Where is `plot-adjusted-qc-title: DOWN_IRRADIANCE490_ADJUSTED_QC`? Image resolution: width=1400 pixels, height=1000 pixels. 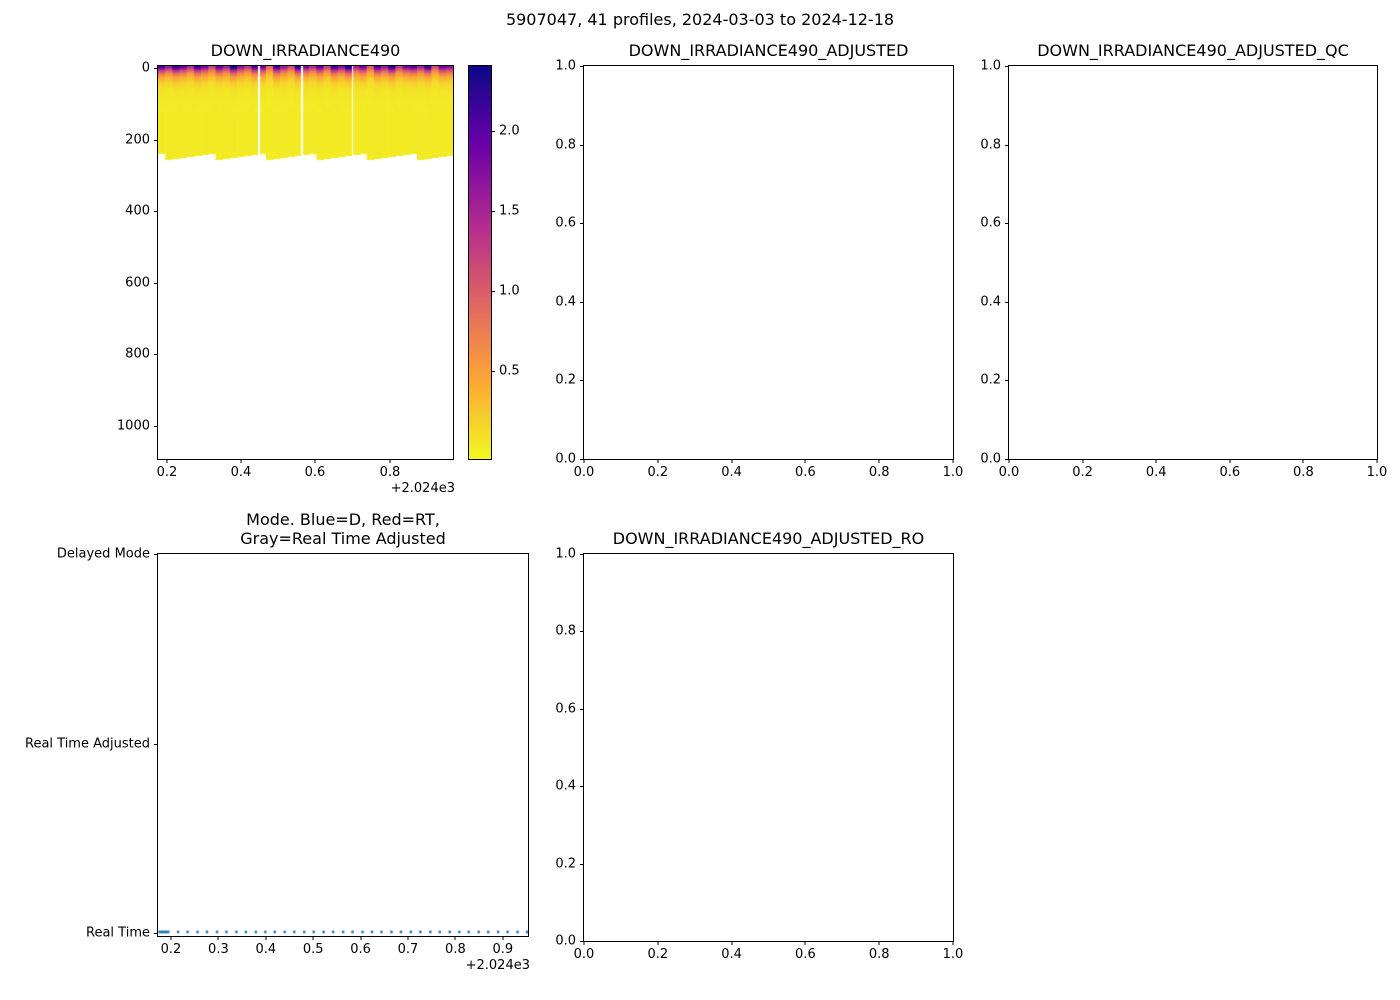 plot-adjusted-qc-title: DOWN_IRRADIANCE490_ADJUSTED_QC is located at coordinates (1193, 50).